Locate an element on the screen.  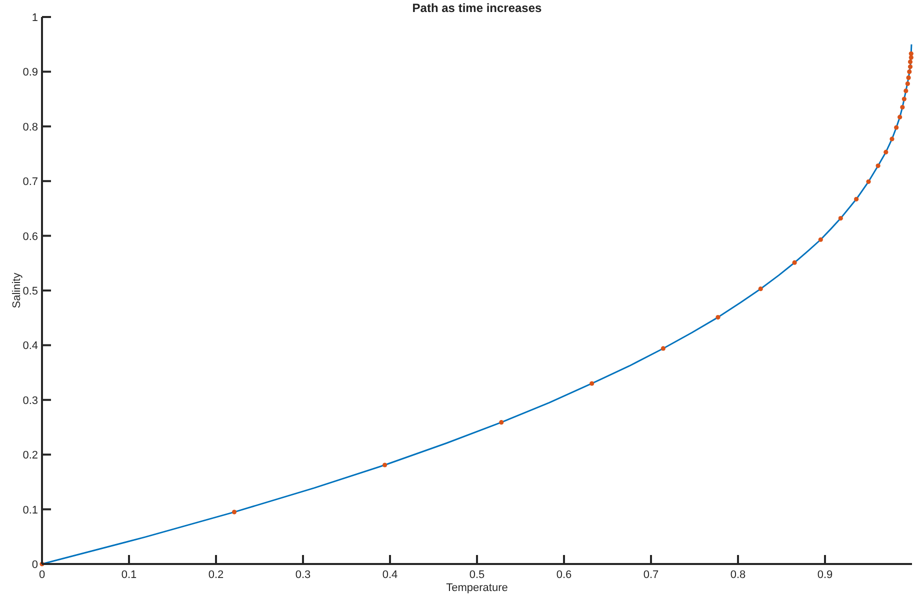
x-tick-label: 0.3 is located at coordinates (303, 575).